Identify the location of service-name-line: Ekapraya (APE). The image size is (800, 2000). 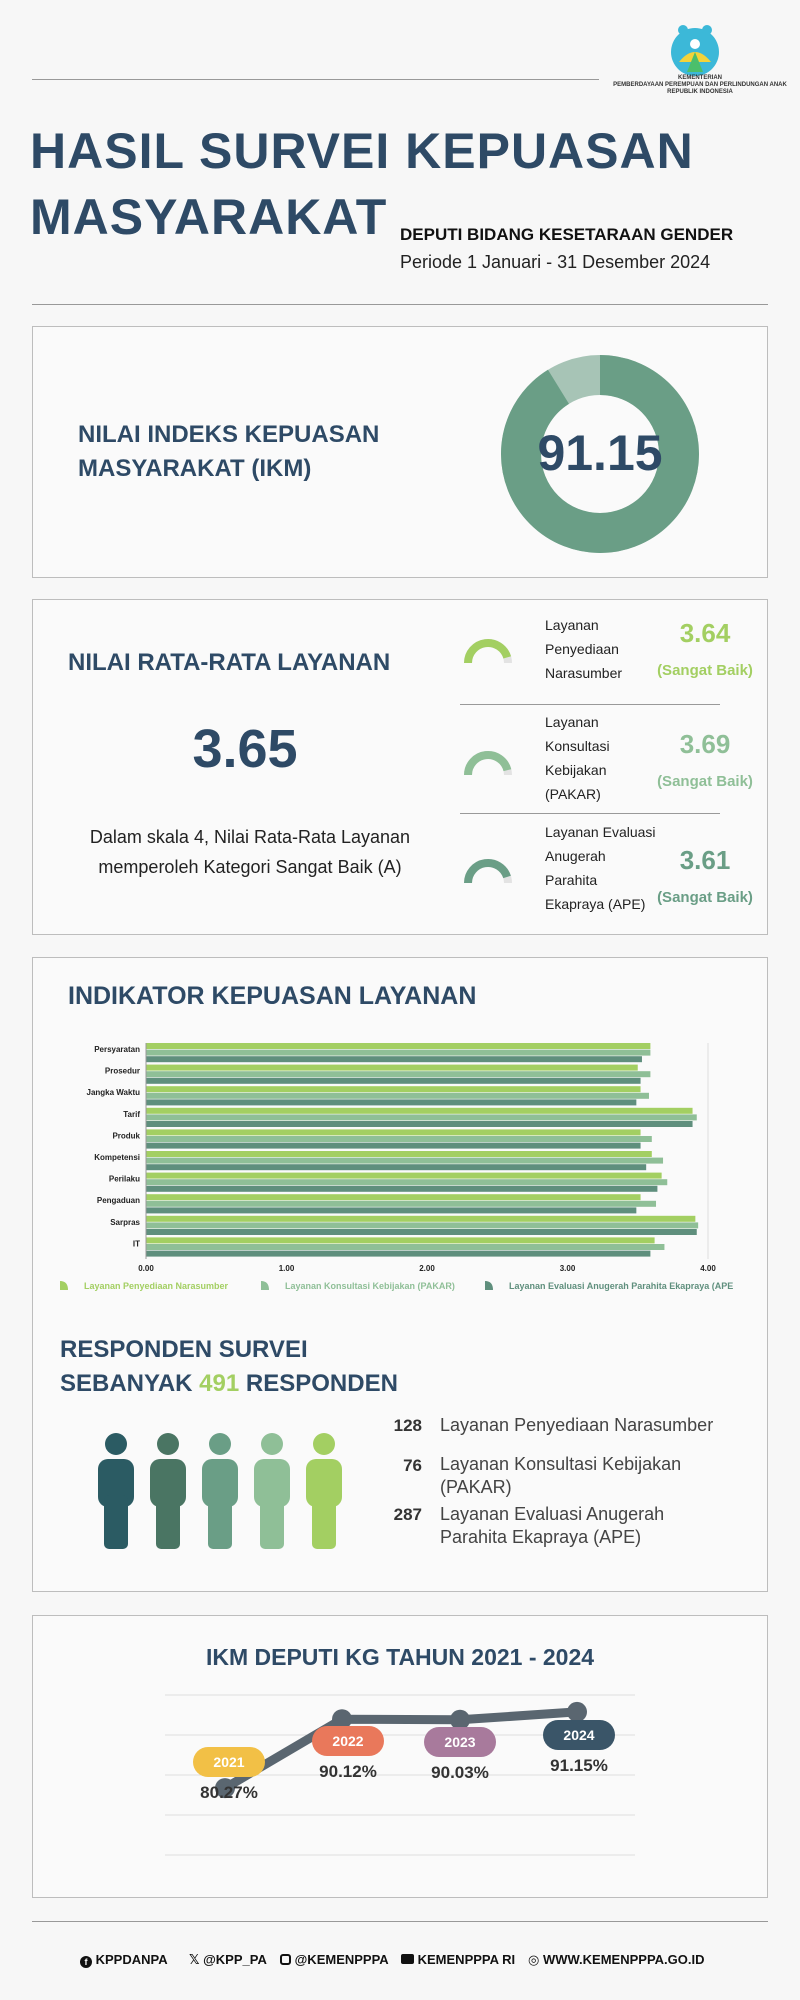
(595, 904).